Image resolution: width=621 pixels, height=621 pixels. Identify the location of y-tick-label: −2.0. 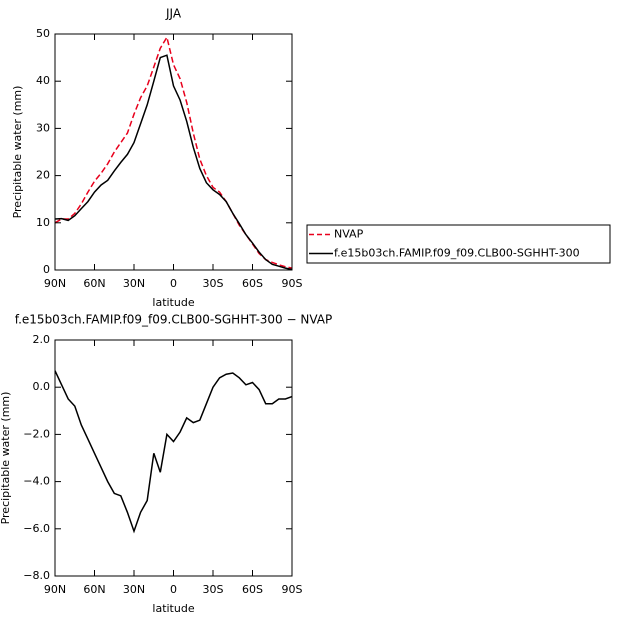
(36, 433).